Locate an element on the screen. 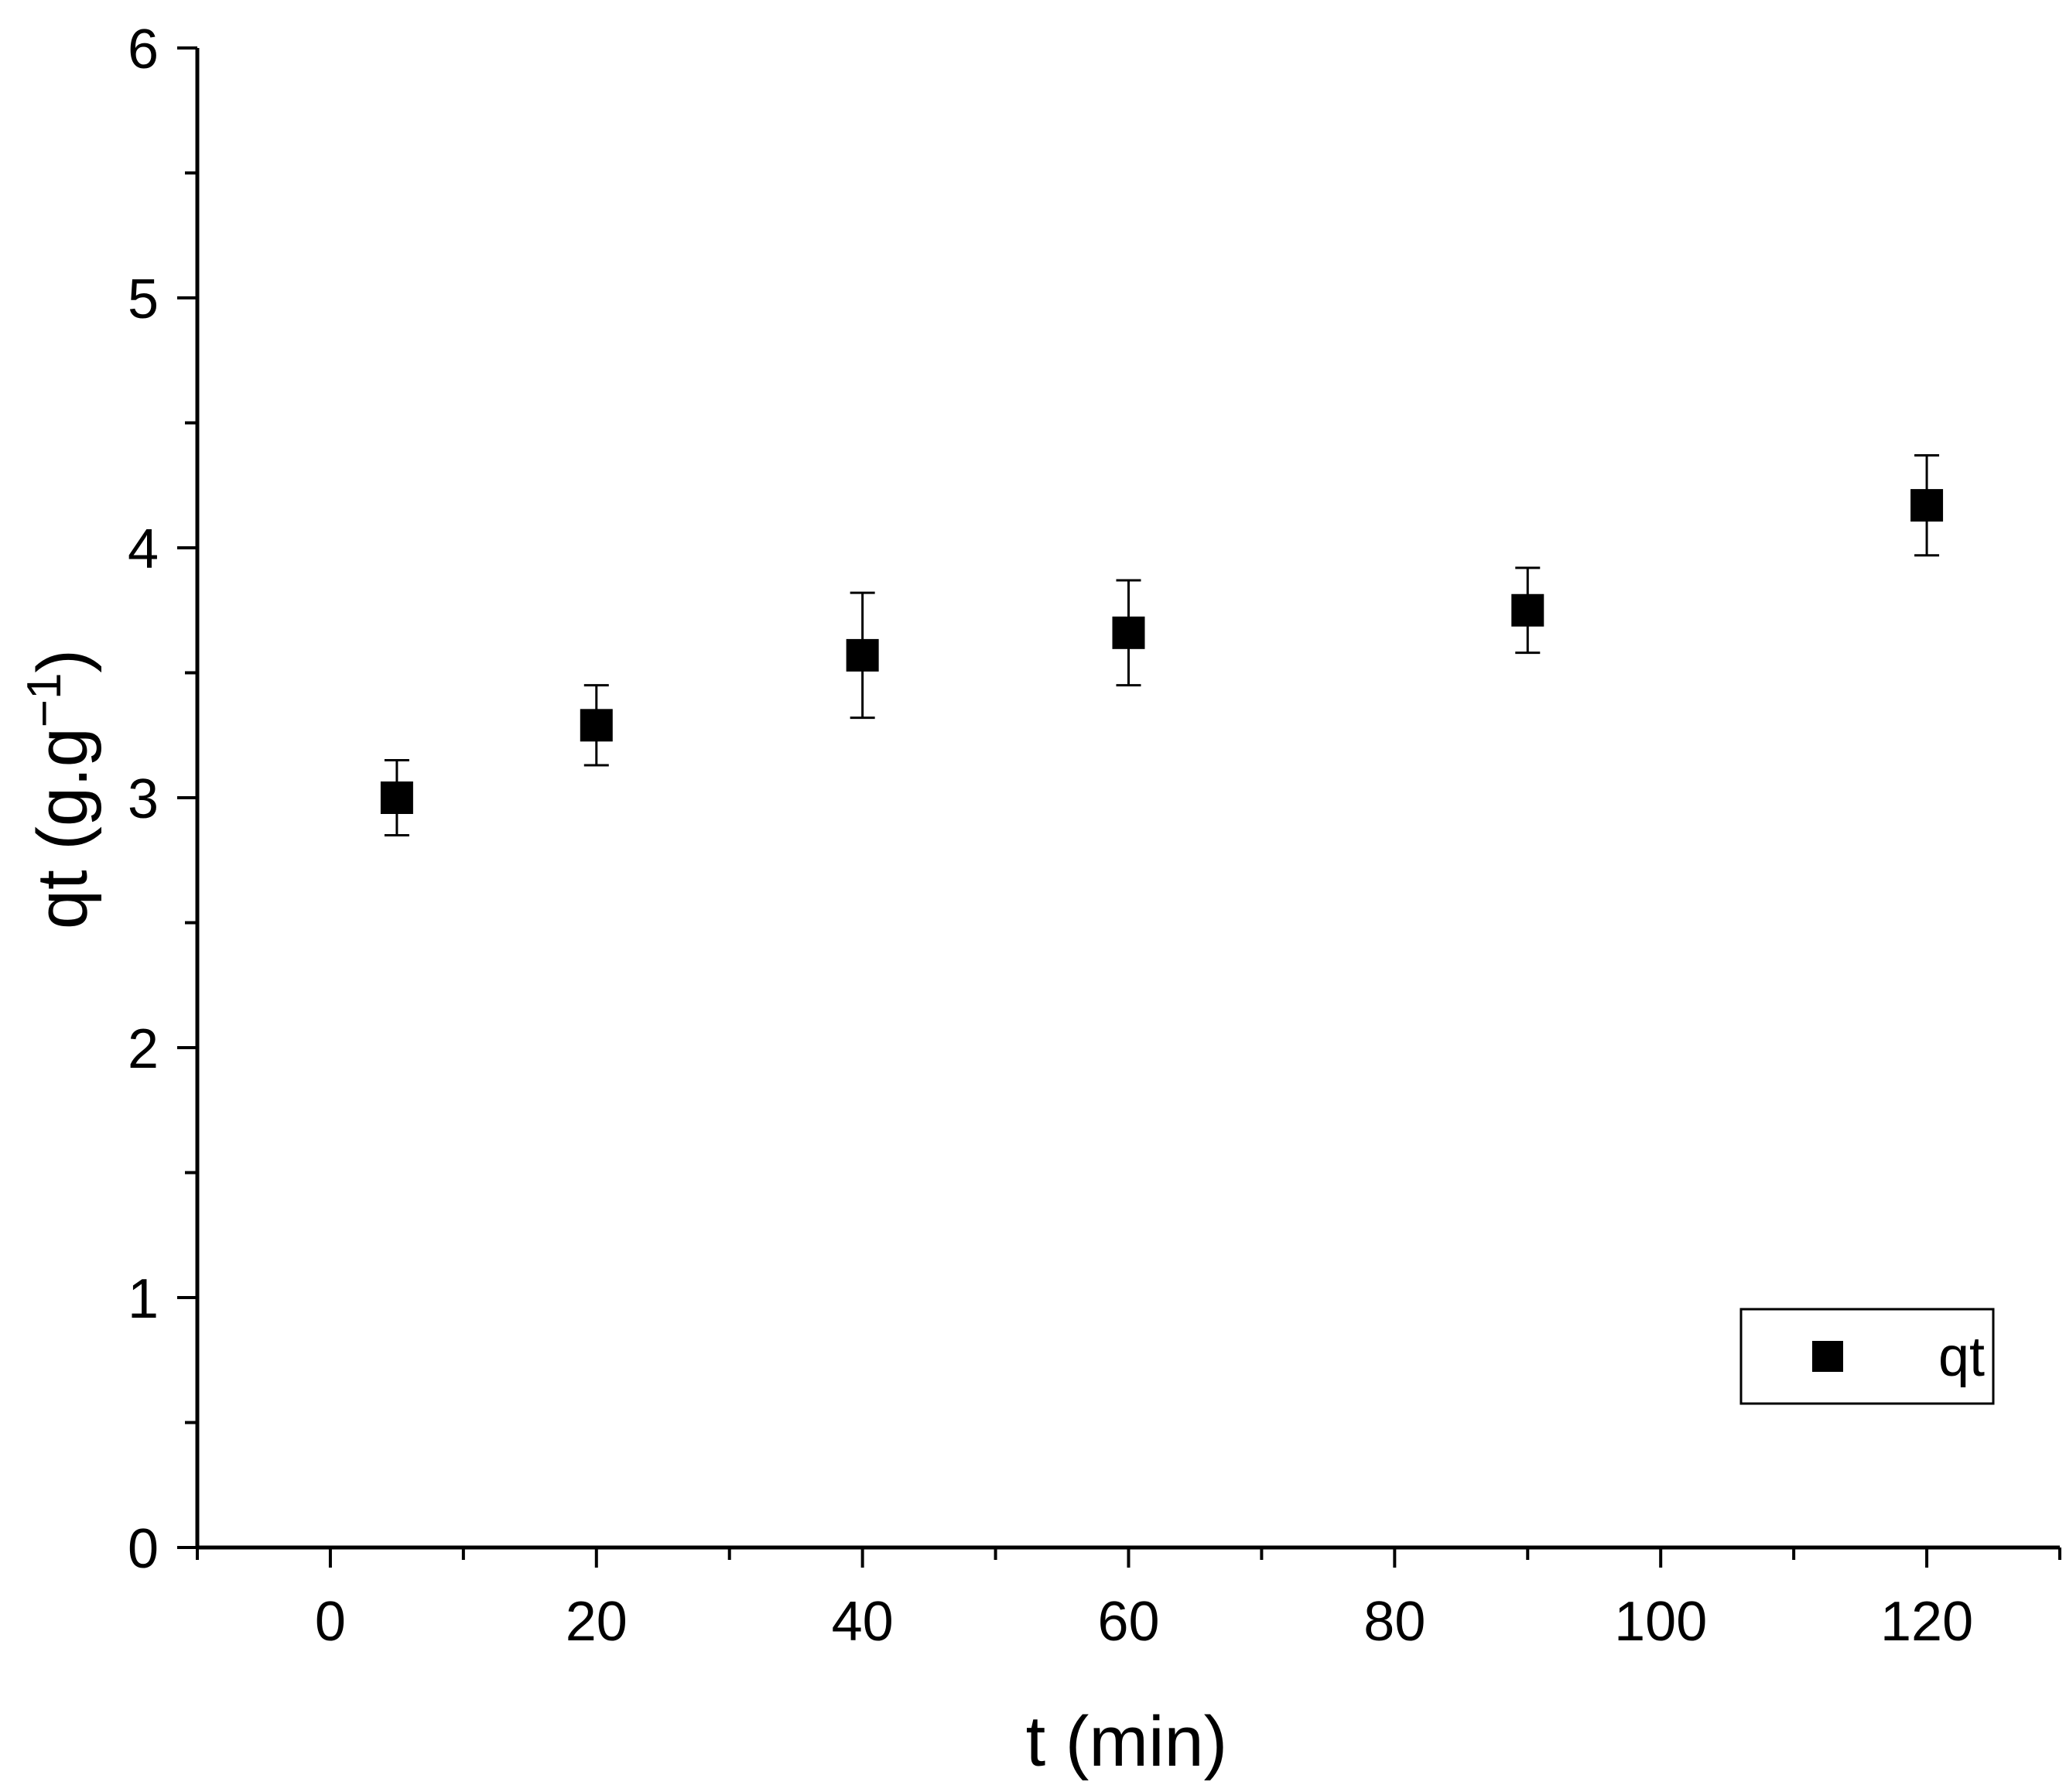  legend: qt is located at coordinates (1867, 1356).